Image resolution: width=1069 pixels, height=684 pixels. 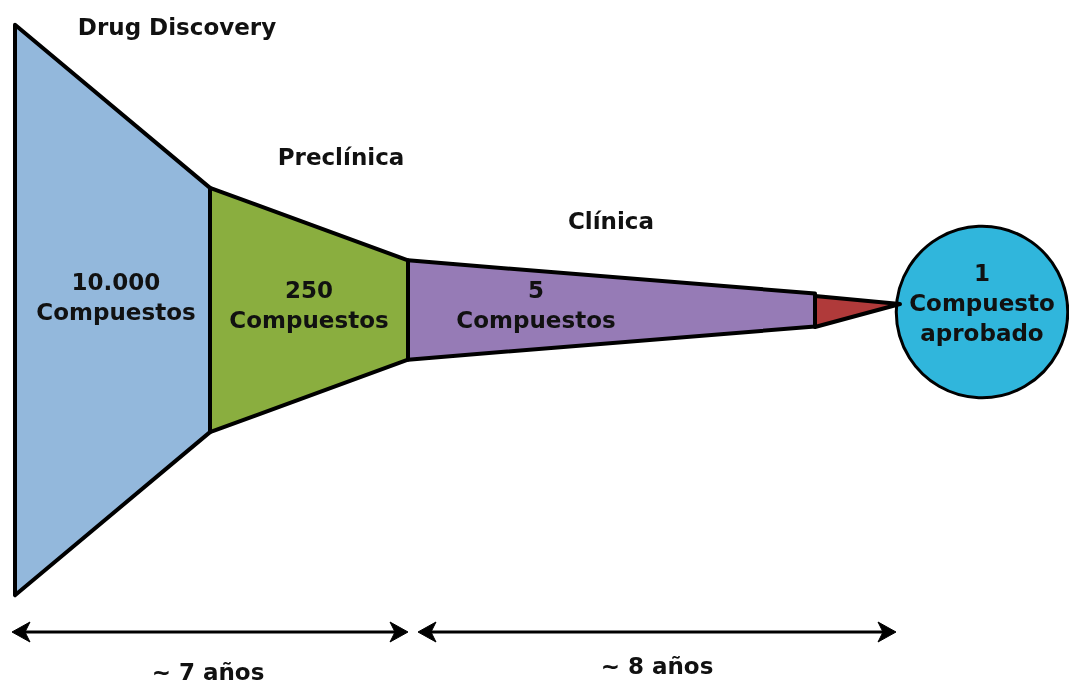 I want to click on text: Preclínica, so click(x=341, y=157).